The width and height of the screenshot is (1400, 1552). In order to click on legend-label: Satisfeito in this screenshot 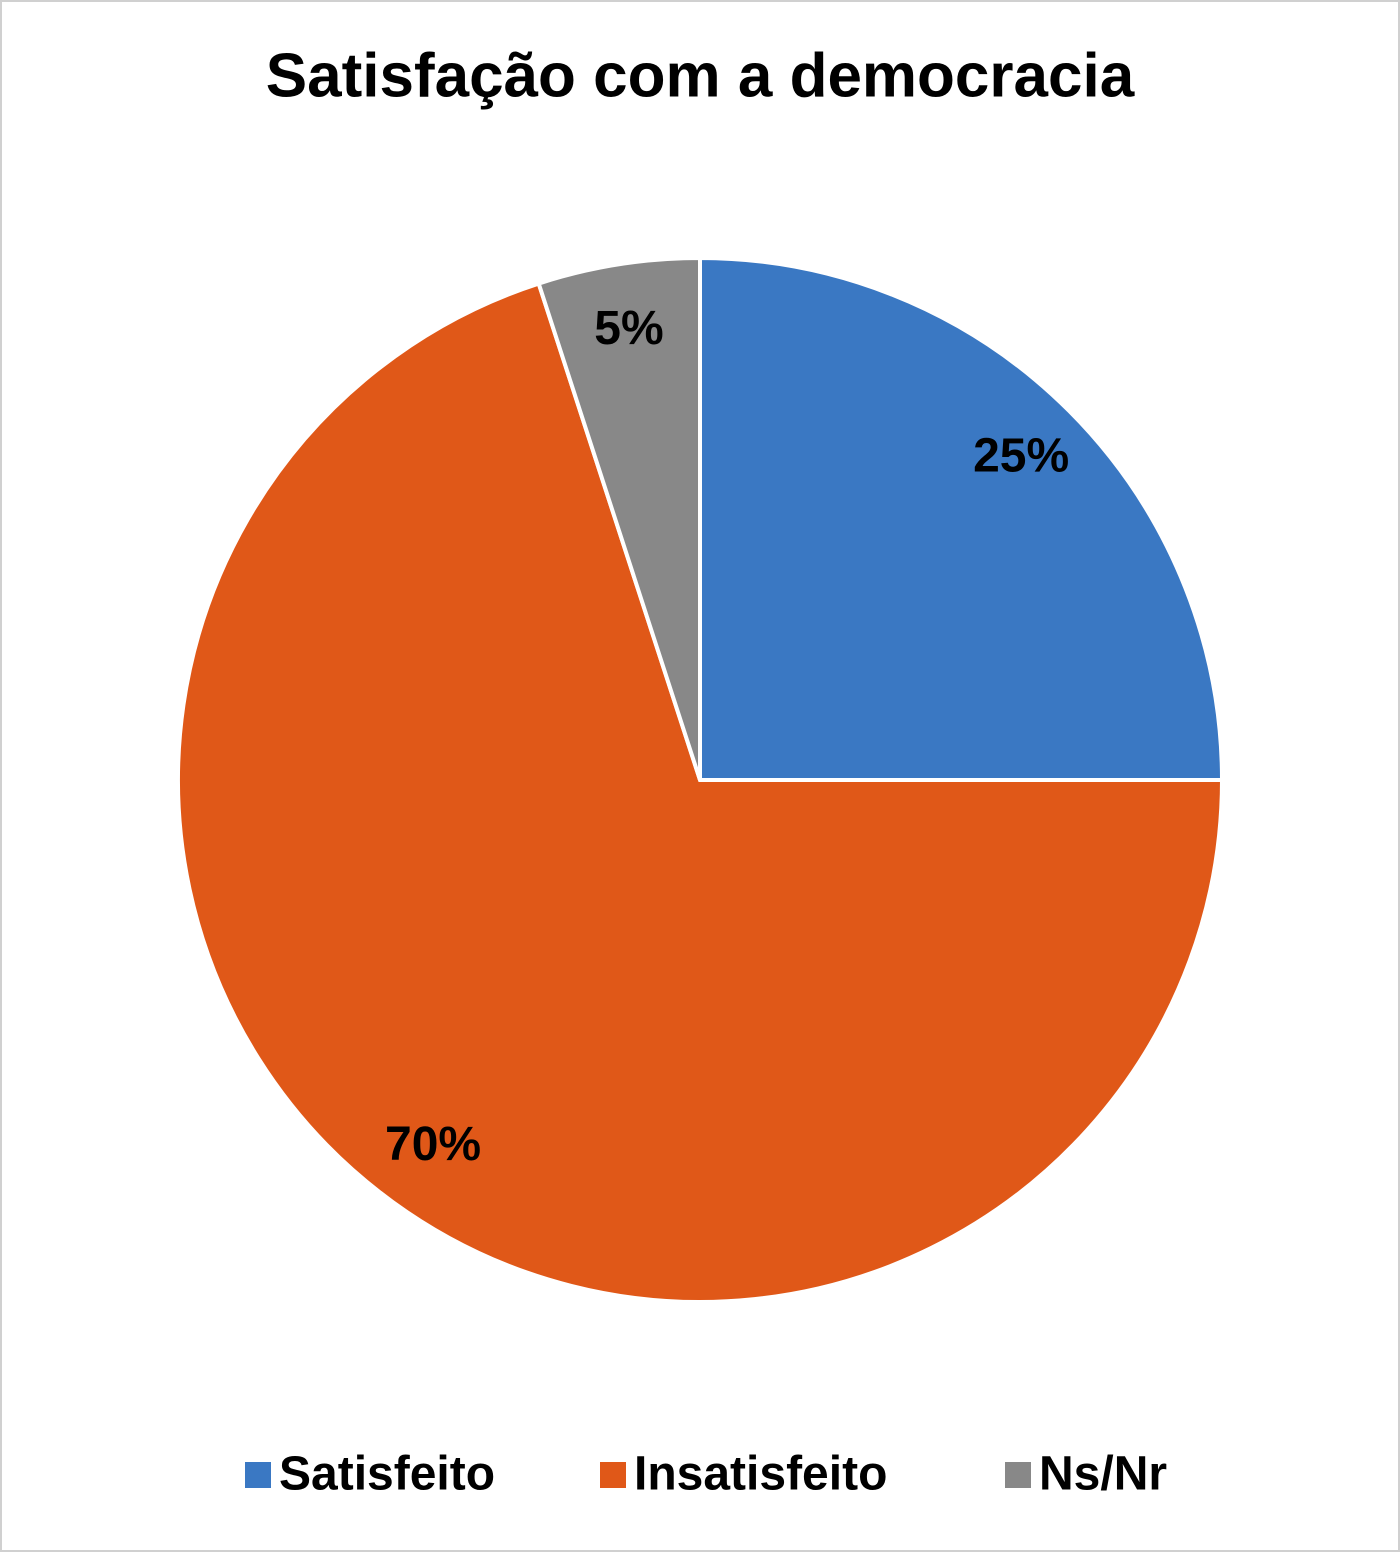, I will do `click(387, 1474)`.